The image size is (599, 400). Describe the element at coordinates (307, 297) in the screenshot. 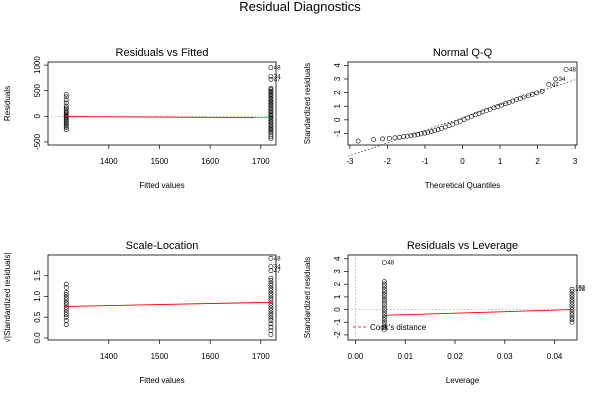

I see `y-axis-label: Standardized residuals` at that location.